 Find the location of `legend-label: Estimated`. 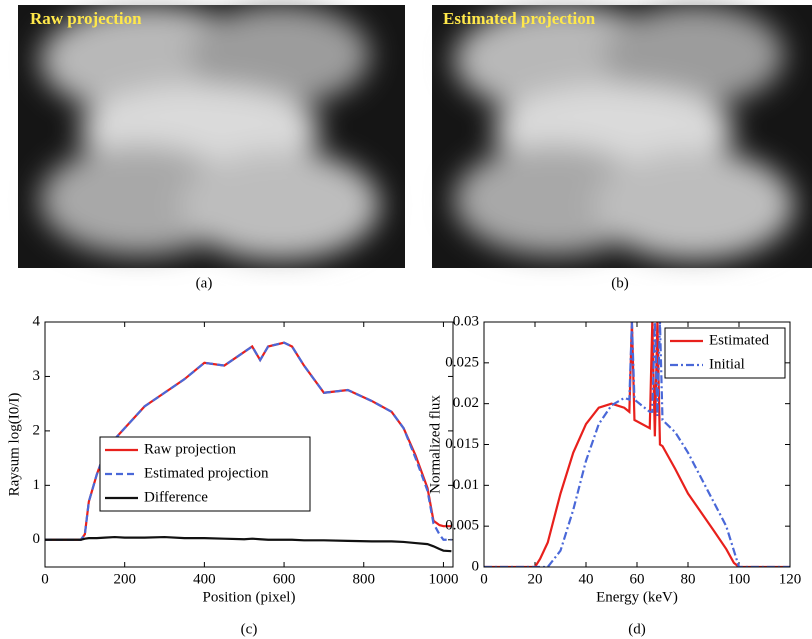

legend-label: Estimated is located at coordinates (739, 340).